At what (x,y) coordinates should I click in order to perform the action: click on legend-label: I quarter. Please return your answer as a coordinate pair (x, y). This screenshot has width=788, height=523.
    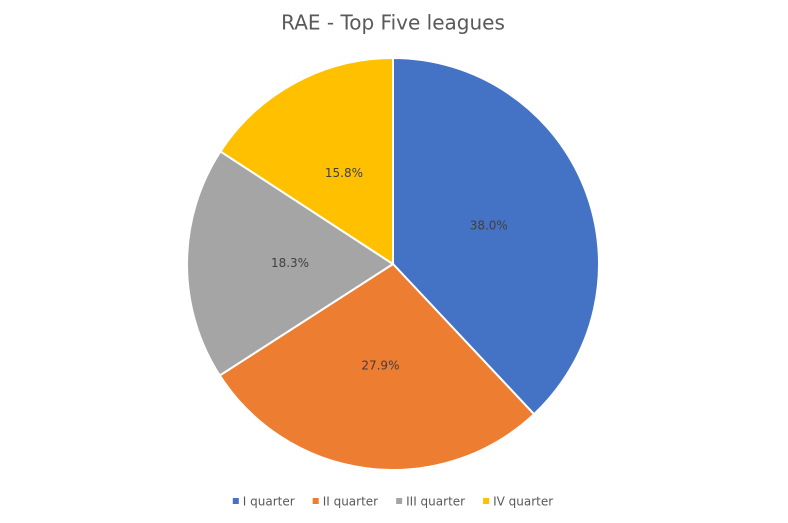
    Looking at the image, I should click on (269, 502).